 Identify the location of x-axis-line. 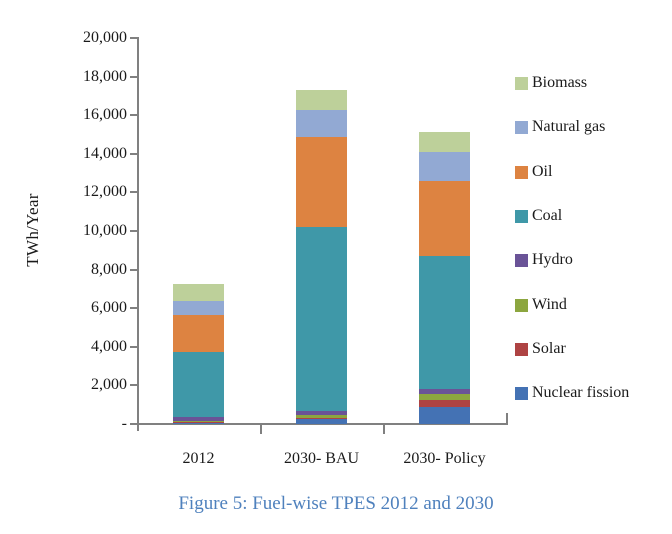
(322, 424).